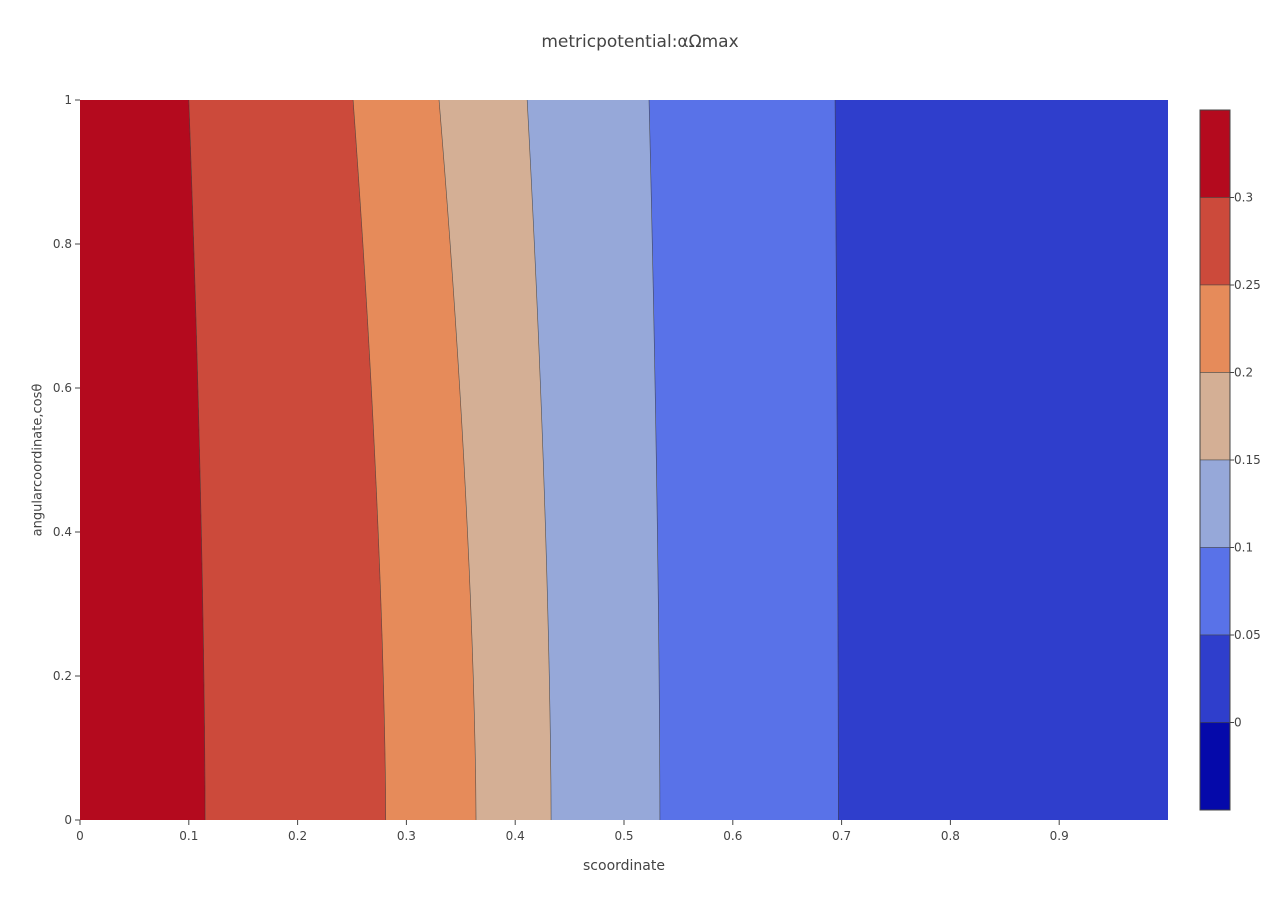  I want to click on x-tick-label: 0.5, so click(623, 836).